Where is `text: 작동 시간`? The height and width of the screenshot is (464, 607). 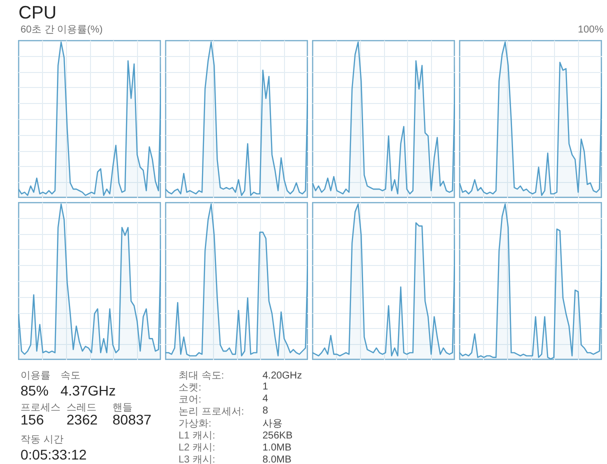
text: 작동 시간 is located at coordinates (42, 440).